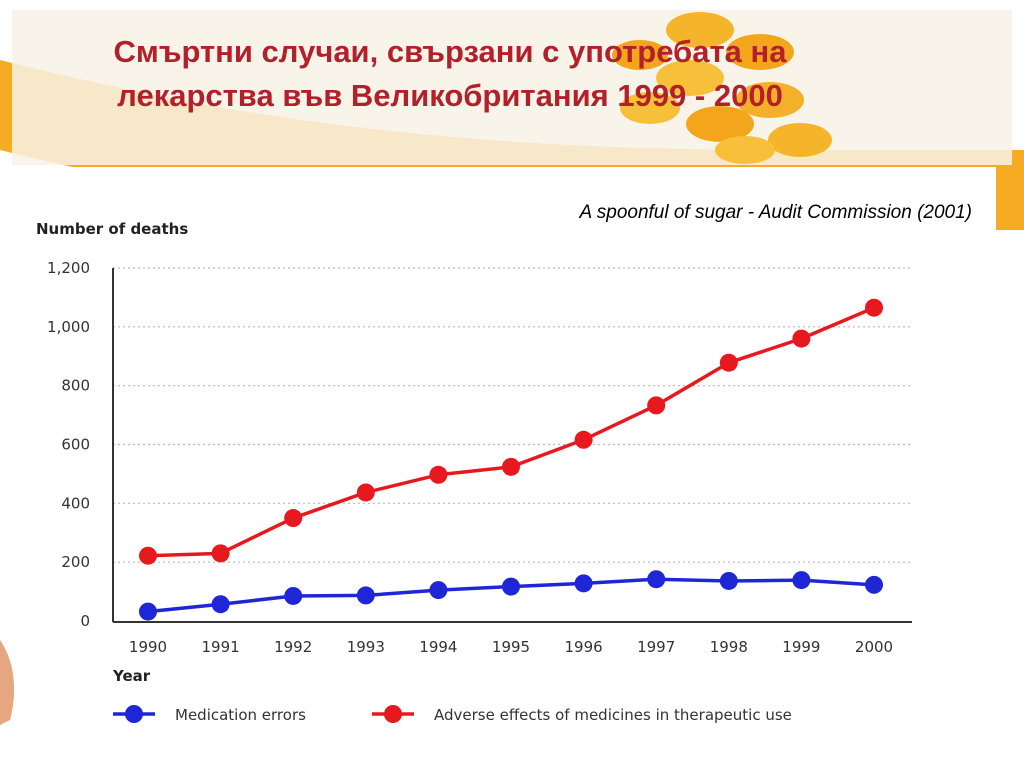 The image size is (1024, 768). What do you see at coordinates (438, 647) in the screenshot?
I see `x-tick-label: 1994` at bounding box center [438, 647].